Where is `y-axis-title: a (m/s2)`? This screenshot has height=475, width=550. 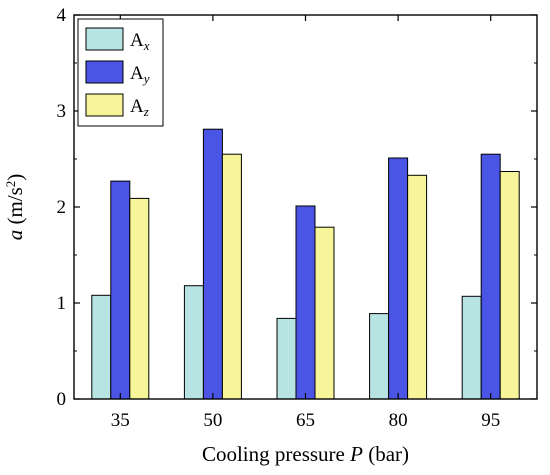
y-axis-title: a (m/s2) is located at coordinates (15, 207).